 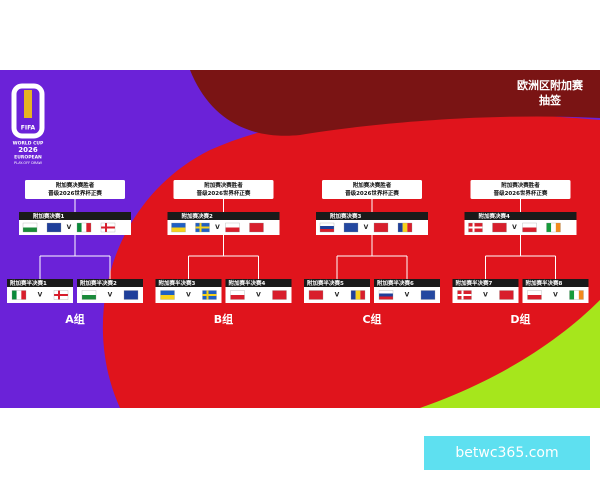 I want to click on semi-title: 附加赛半决赛4, so click(x=247, y=283).